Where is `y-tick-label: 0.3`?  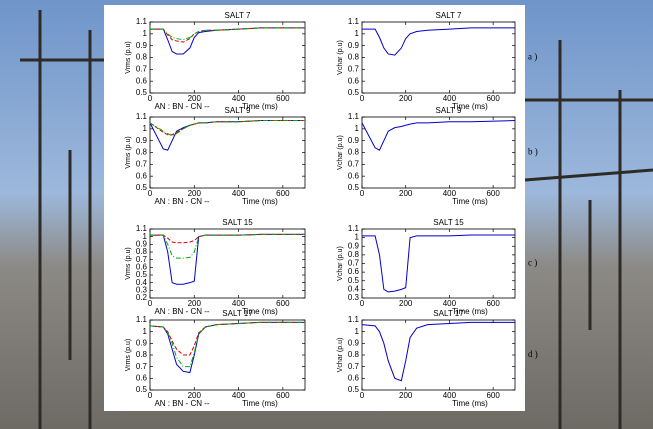
y-tick-label: 0.3 is located at coordinates (354, 297).